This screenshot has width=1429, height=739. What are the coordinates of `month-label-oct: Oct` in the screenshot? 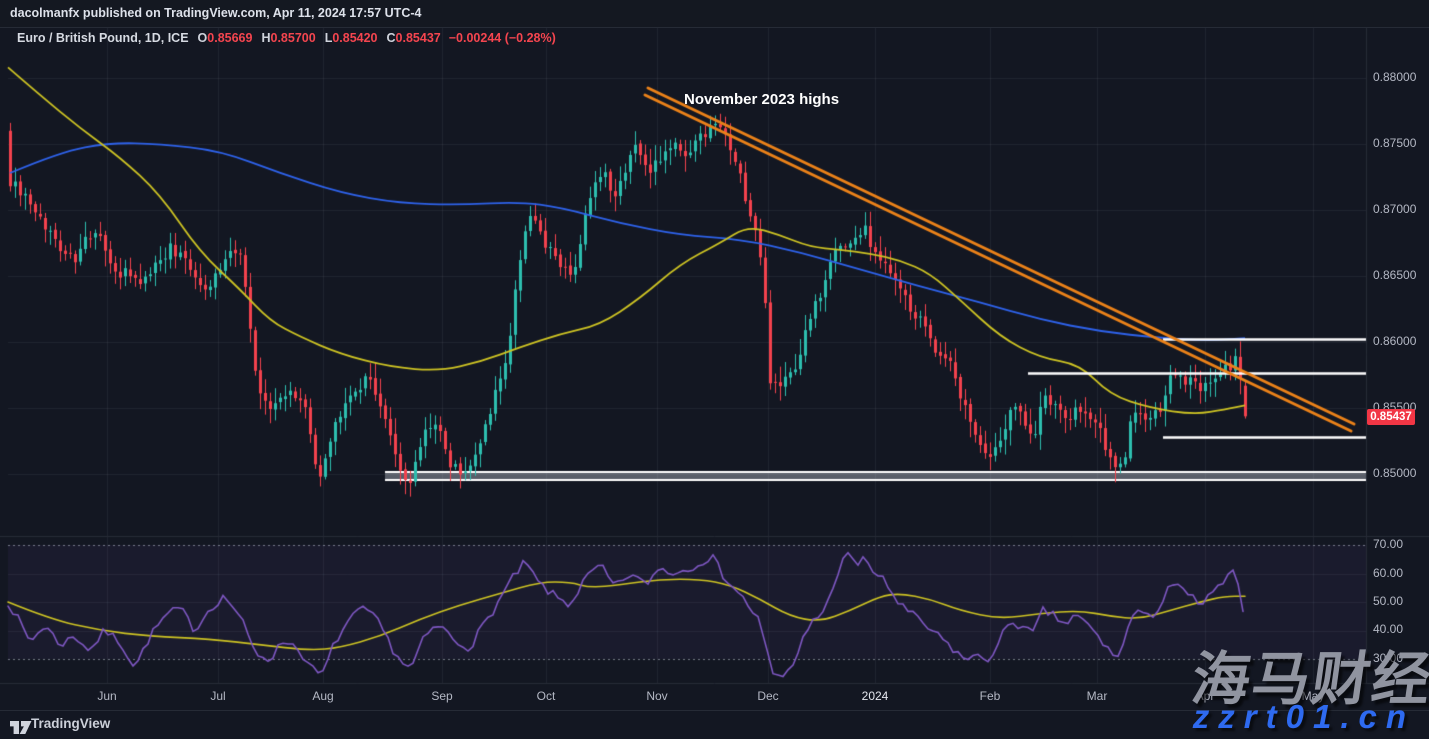 It's located at (546, 696).